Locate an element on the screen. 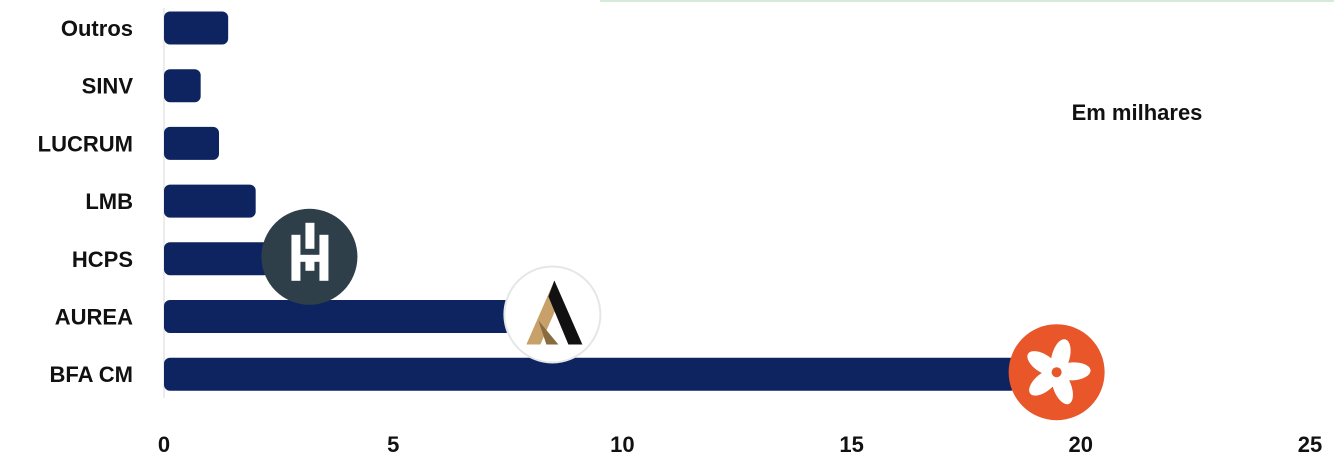  bar-outros is located at coordinates (196, 28).